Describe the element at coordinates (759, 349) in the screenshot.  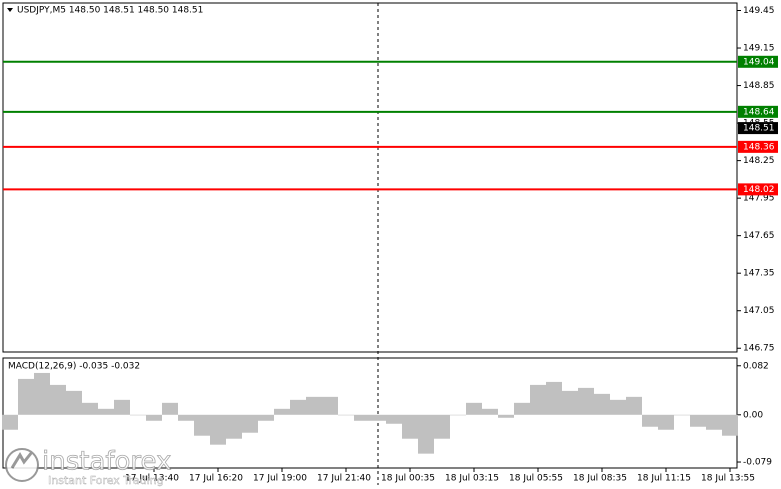
I see `y-tick-label: 146.75` at that location.